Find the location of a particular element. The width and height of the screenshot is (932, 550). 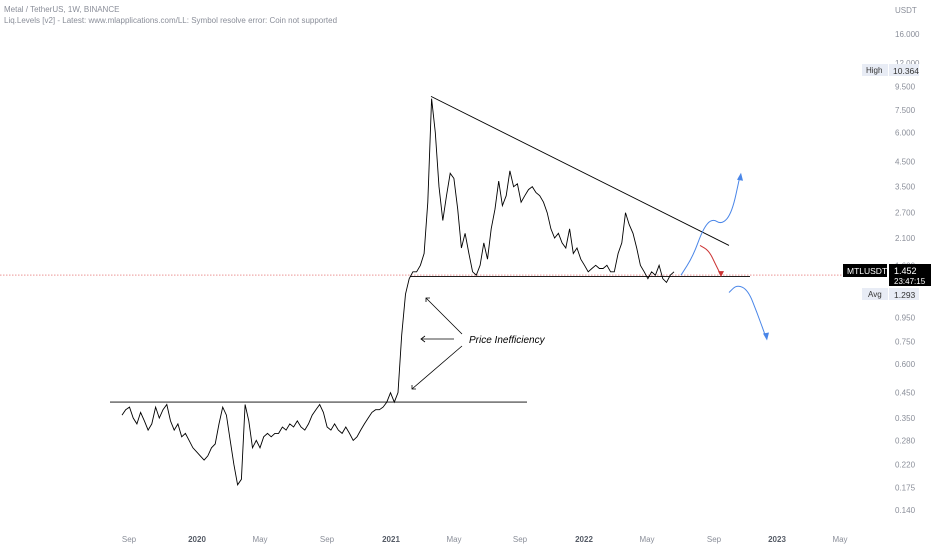

bearish-projection-blue is located at coordinates (747, 311).